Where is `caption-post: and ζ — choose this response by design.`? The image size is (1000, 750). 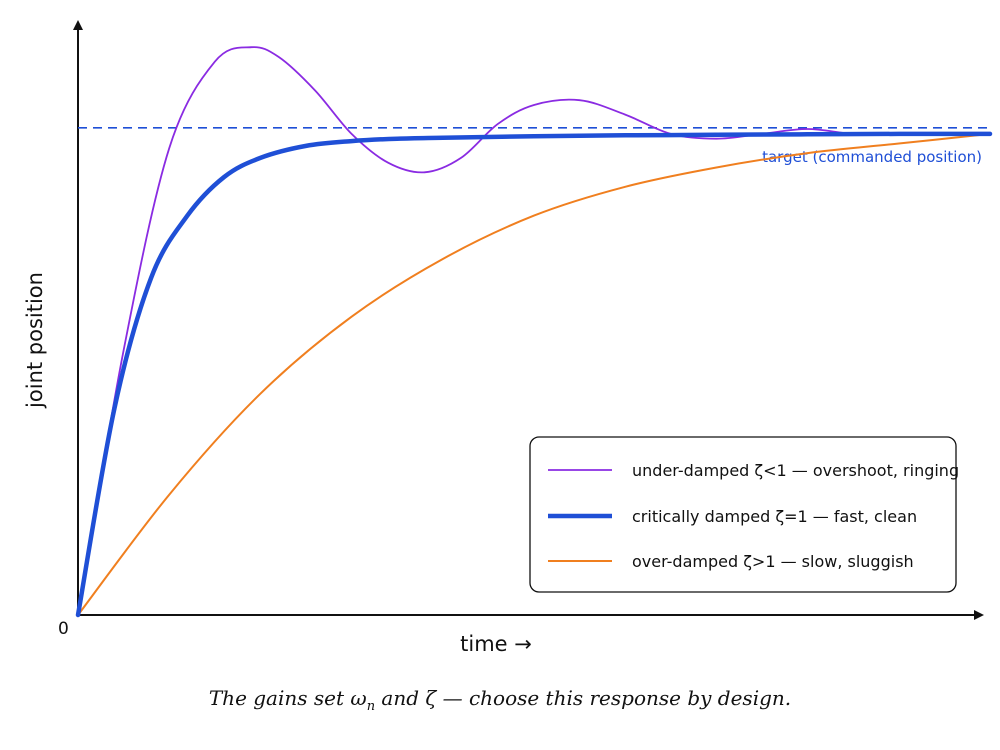
caption-post: and ζ — choose this response by design. is located at coordinates (583, 698).